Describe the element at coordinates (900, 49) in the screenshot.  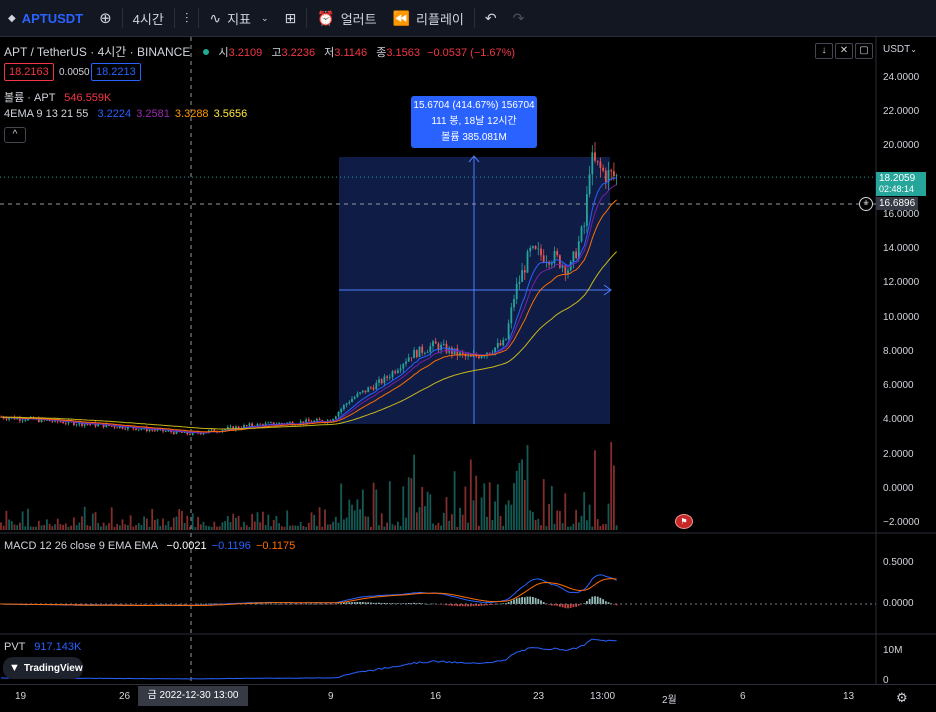
I see `currency-selector: USDT⌄` at that location.